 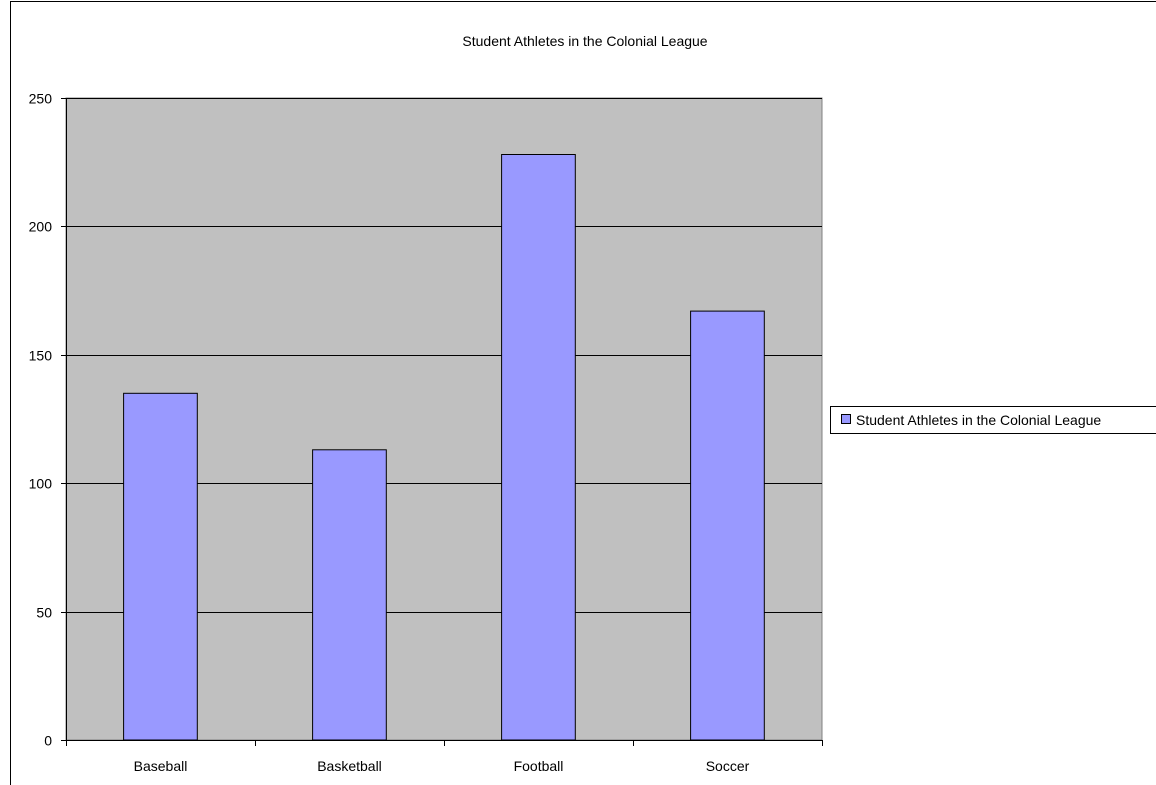 I want to click on y-tick-label: 250, so click(x=41, y=99).